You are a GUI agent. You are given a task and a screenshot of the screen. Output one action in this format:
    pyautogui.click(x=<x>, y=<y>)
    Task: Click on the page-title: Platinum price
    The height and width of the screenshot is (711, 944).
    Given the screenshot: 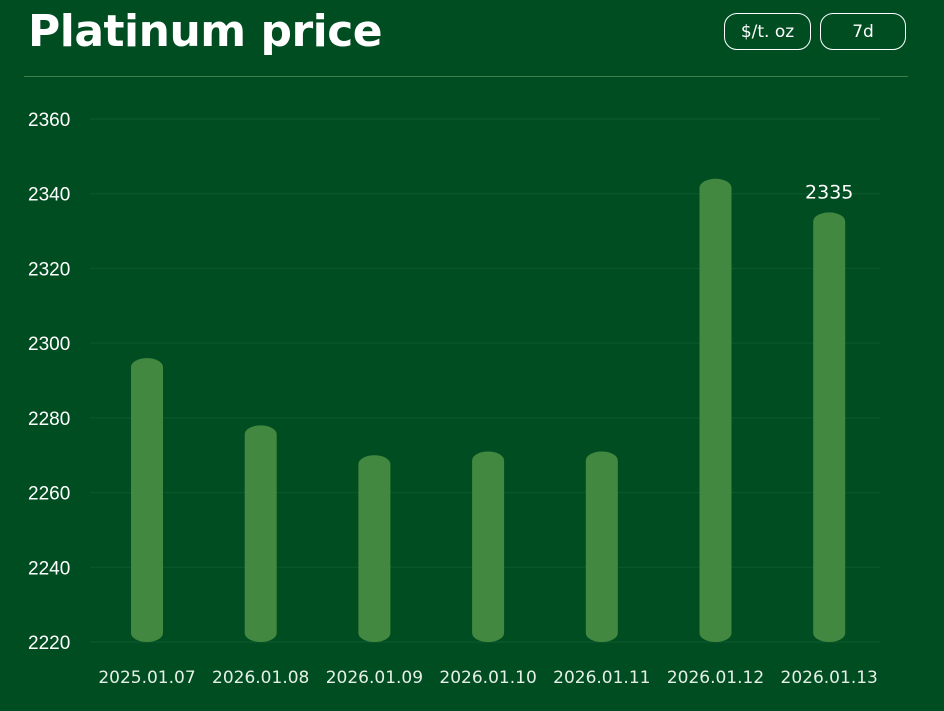 What is the action you would take?
    pyautogui.click(x=205, y=31)
    